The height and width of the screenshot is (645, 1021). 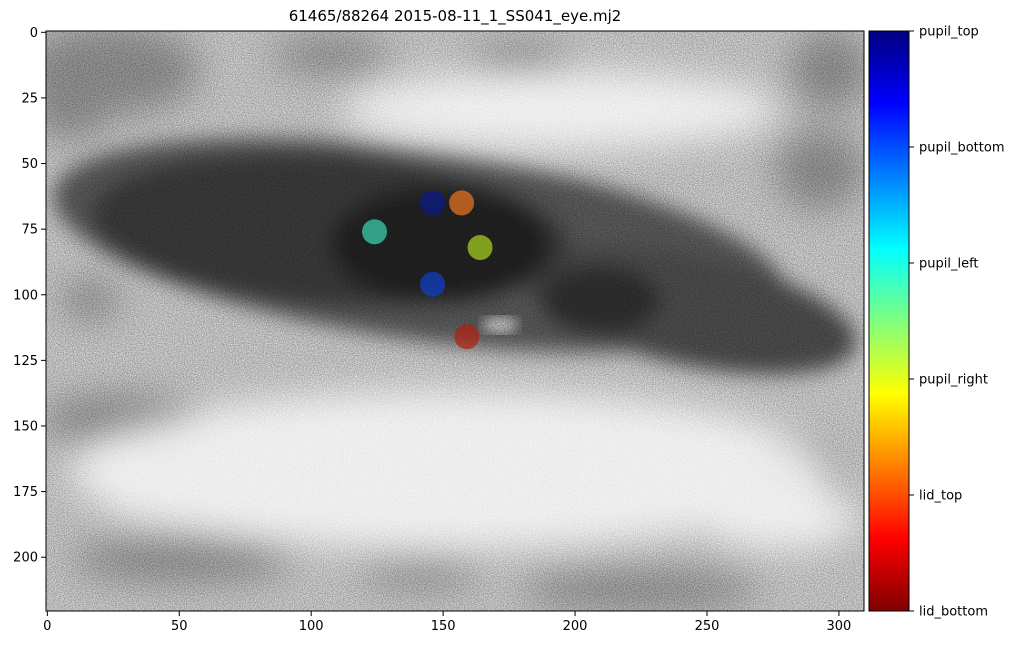 What do you see at coordinates (25, 426) in the screenshot?
I see `y-tick-label: 150` at bounding box center [25, 426].